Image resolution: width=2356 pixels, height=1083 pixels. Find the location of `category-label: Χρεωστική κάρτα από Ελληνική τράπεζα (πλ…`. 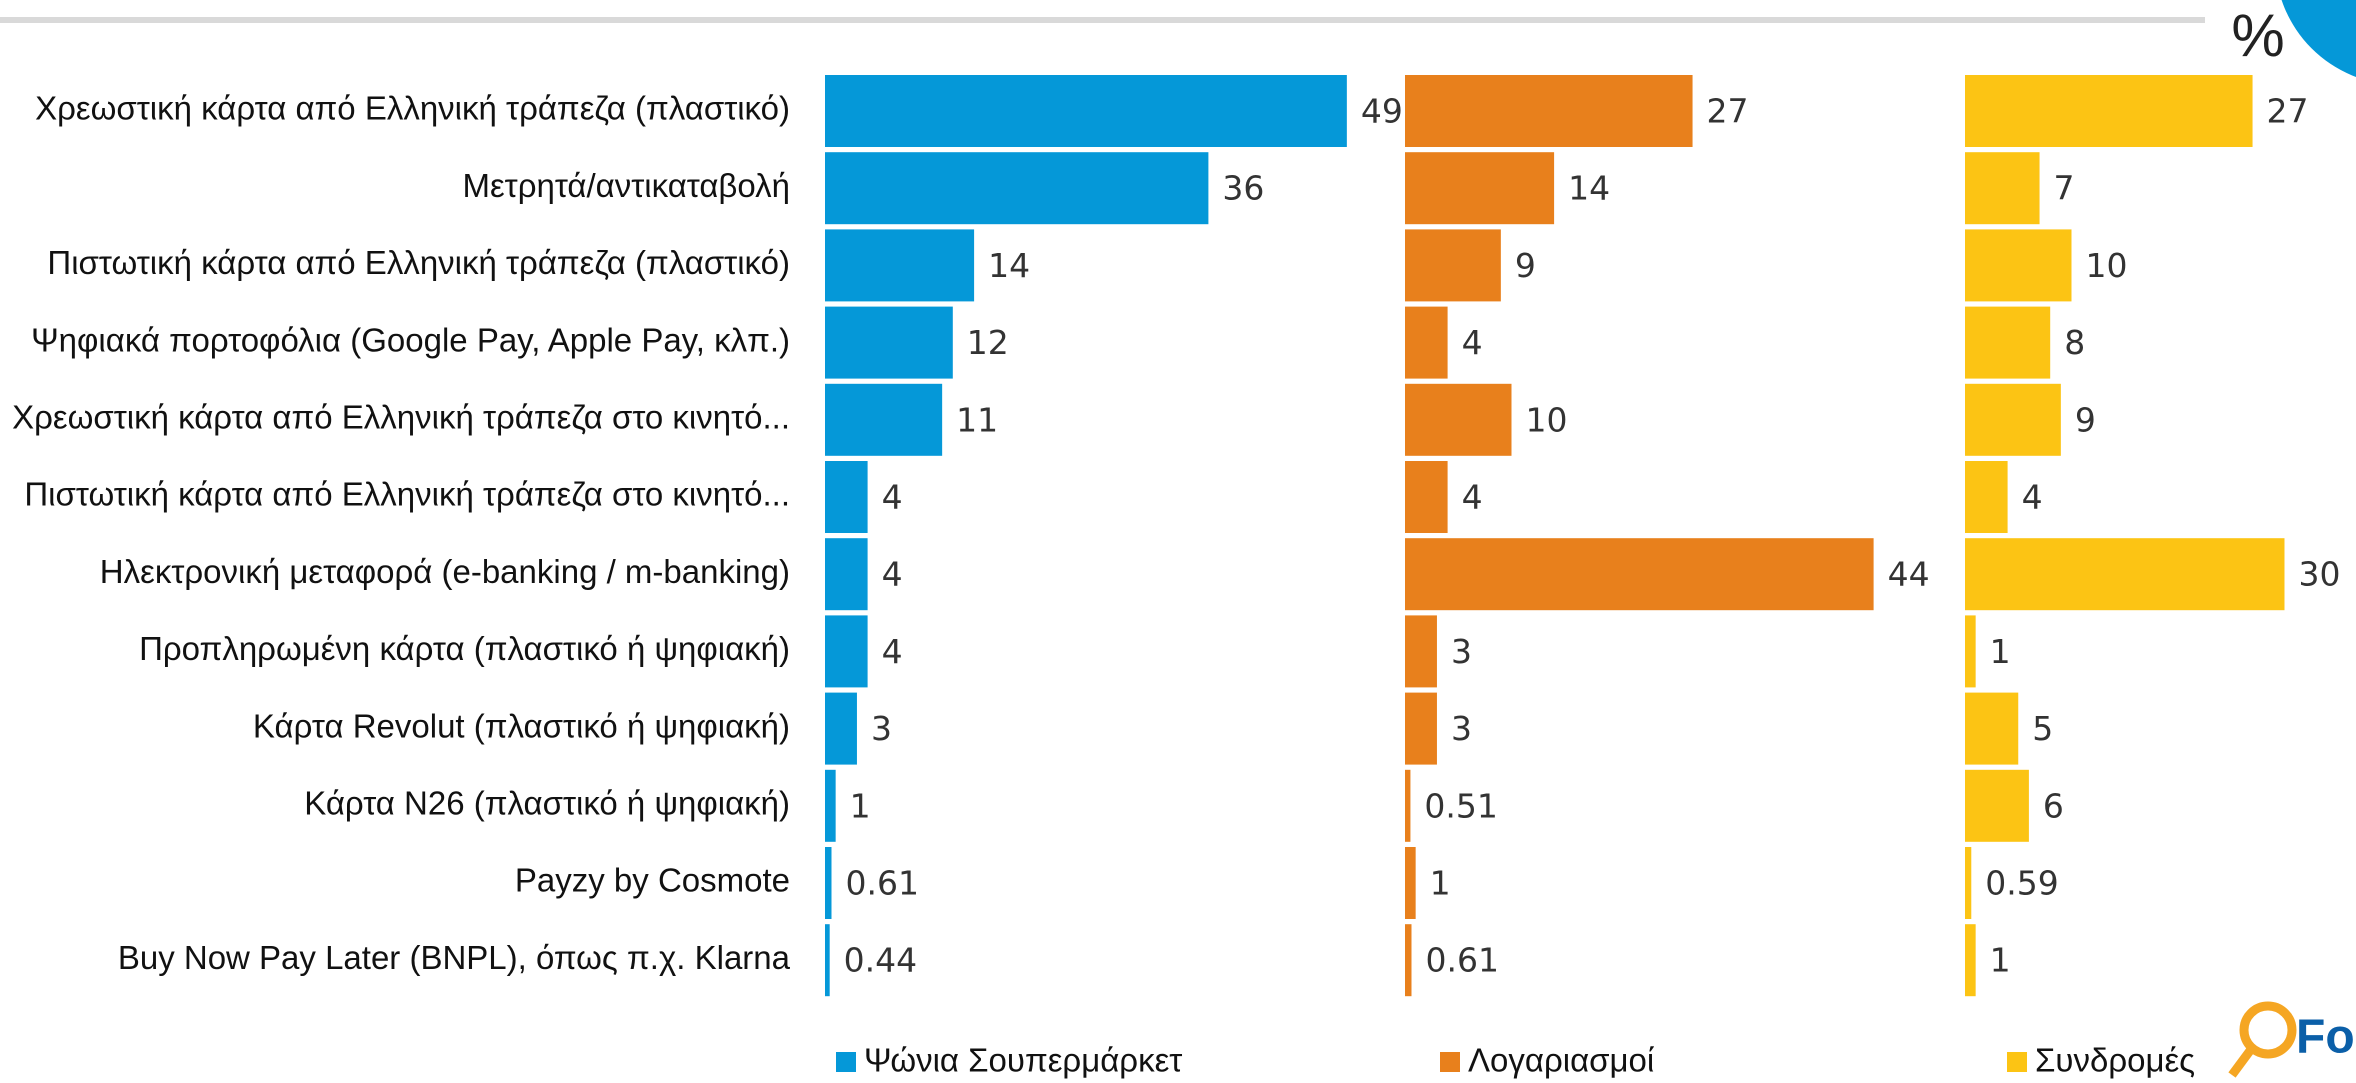

category-label: Χρεωστική κάρτα από Ελληνική τράπεζα (πλ… is located at coordinates (412, 108).